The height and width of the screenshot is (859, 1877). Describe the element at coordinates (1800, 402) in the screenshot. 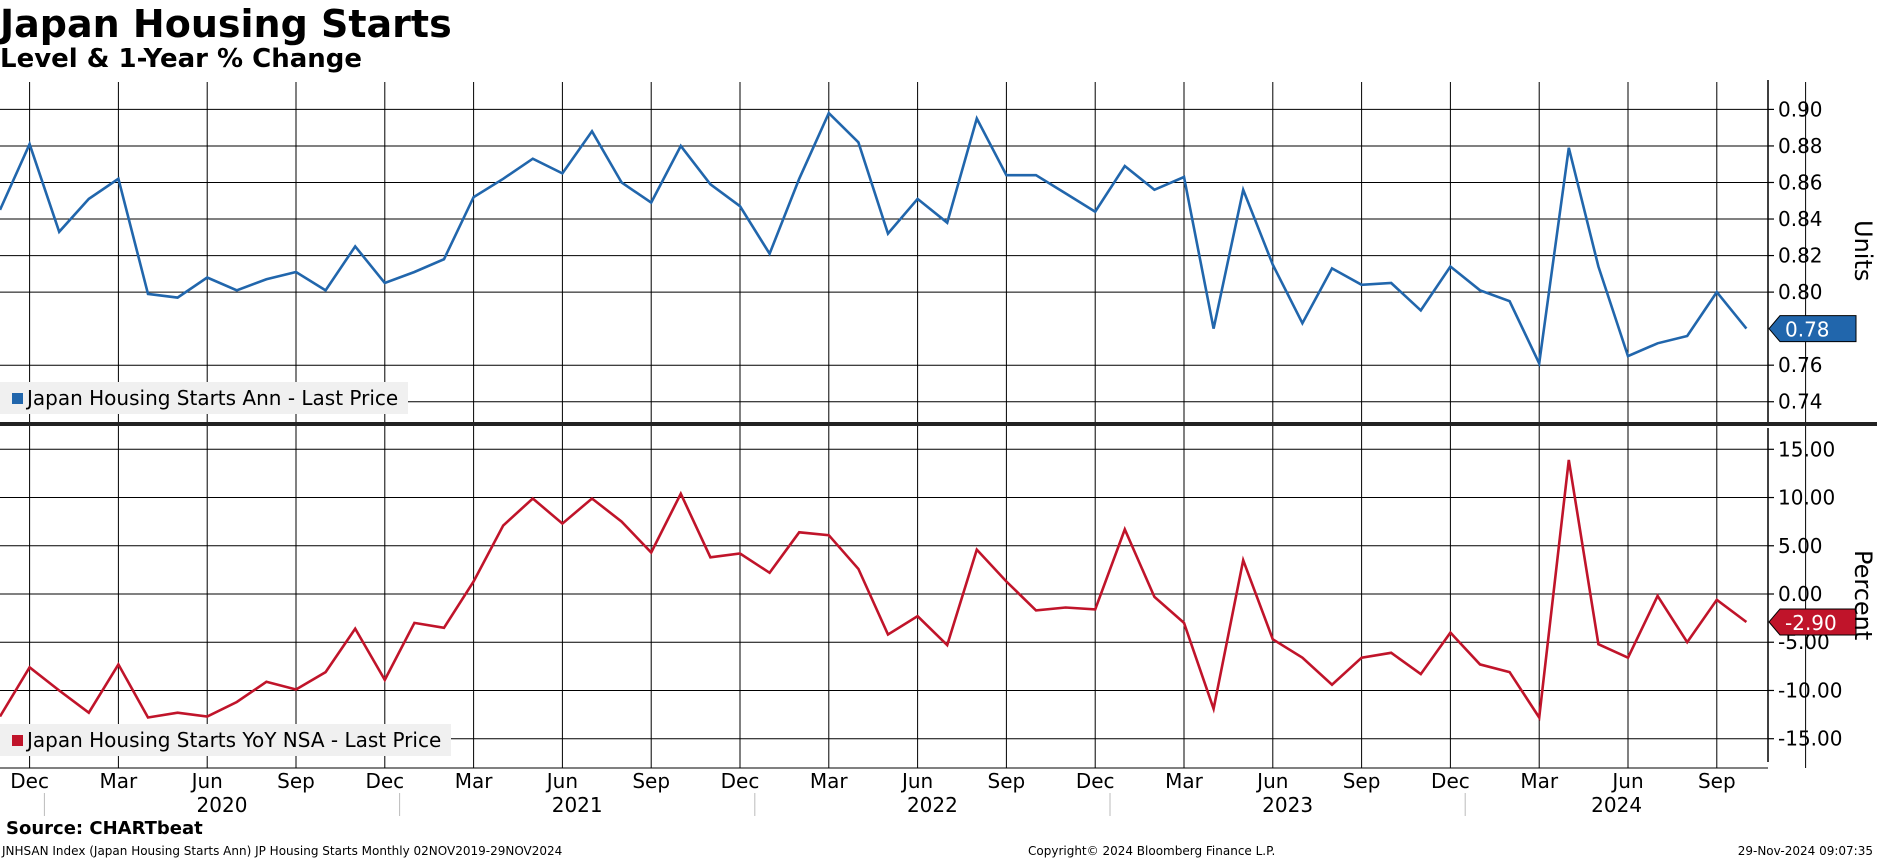

I see `level-ytick-label: 0.74` at that location.